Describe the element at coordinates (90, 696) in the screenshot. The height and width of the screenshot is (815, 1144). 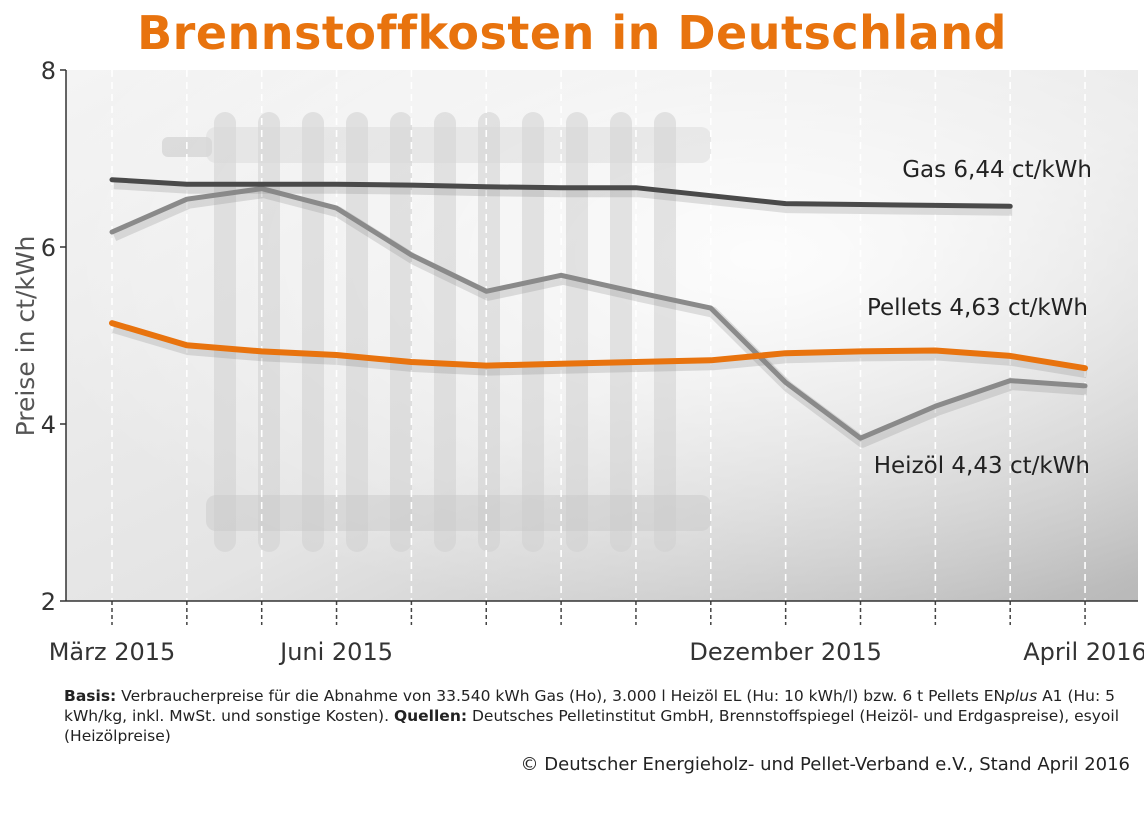
I see `basis-label: Basis:` at that location.